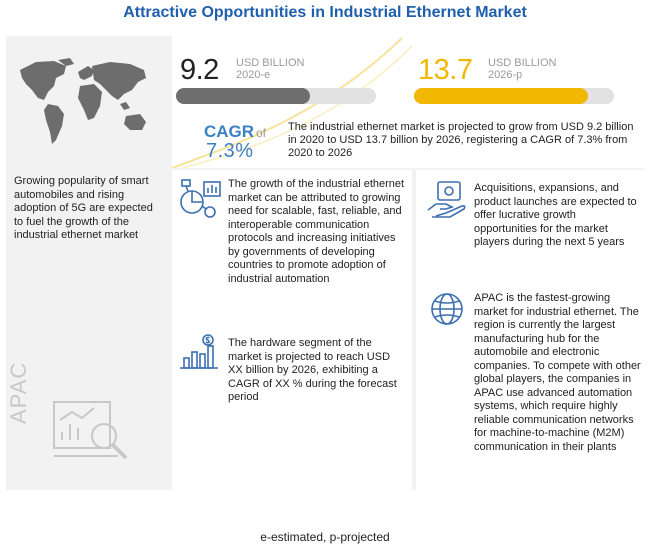 The image size is (650, 552). I want to click on bar-chart-dollar-icon, so click(199, 351).